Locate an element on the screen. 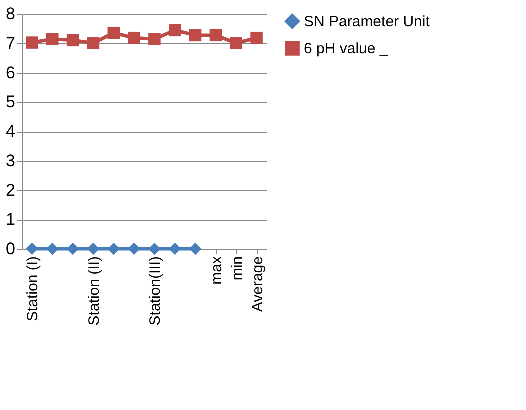 This screenshot has width=526, height=410. x-tick-label: max is located at coordinates (217, 270).